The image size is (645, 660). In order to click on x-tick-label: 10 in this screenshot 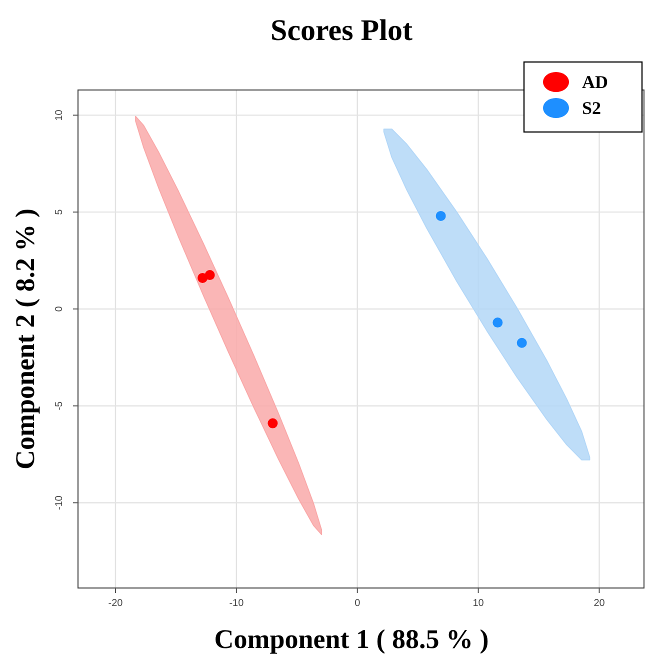, I will do `click(478, 603)`.